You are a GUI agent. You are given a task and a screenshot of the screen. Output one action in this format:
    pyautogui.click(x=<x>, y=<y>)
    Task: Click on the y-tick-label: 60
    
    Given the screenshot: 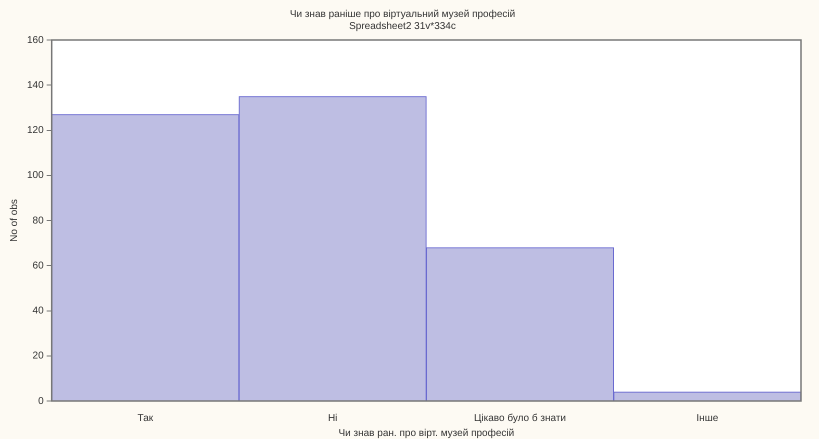 What is the action you would take?
    pyautogui.click(x=38, y=266)
    